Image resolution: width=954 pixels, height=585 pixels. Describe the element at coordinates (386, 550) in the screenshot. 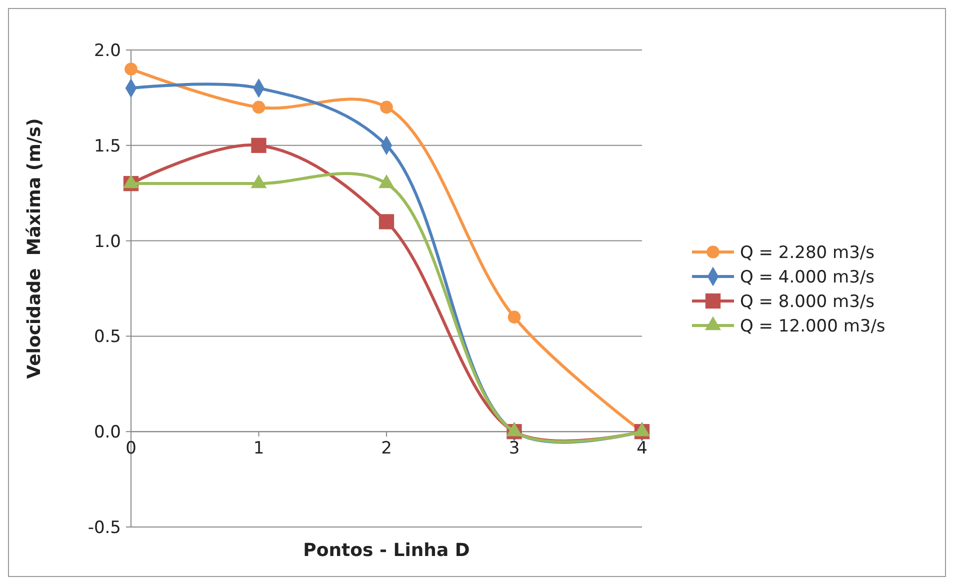

I see `x-axis-title: Pontos - Linha D` at that location.